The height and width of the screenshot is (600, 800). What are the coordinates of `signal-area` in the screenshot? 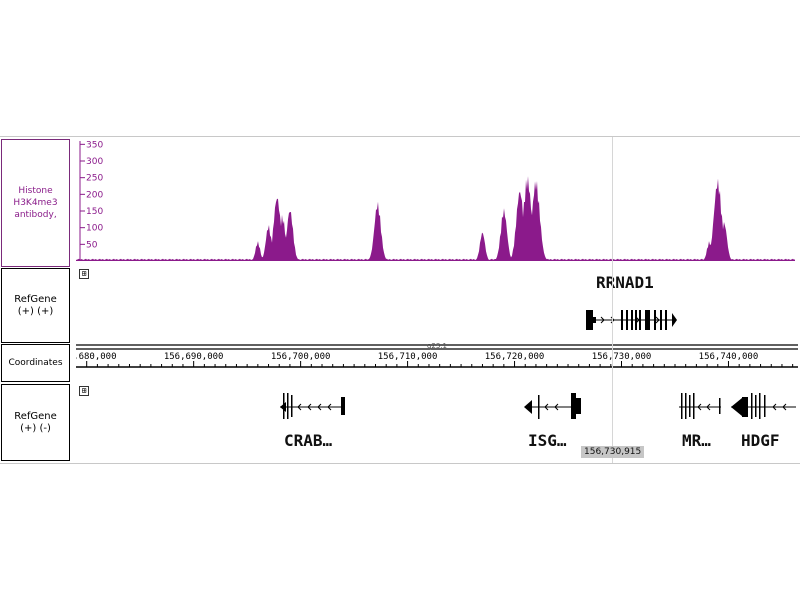 It's located at (435, 218).